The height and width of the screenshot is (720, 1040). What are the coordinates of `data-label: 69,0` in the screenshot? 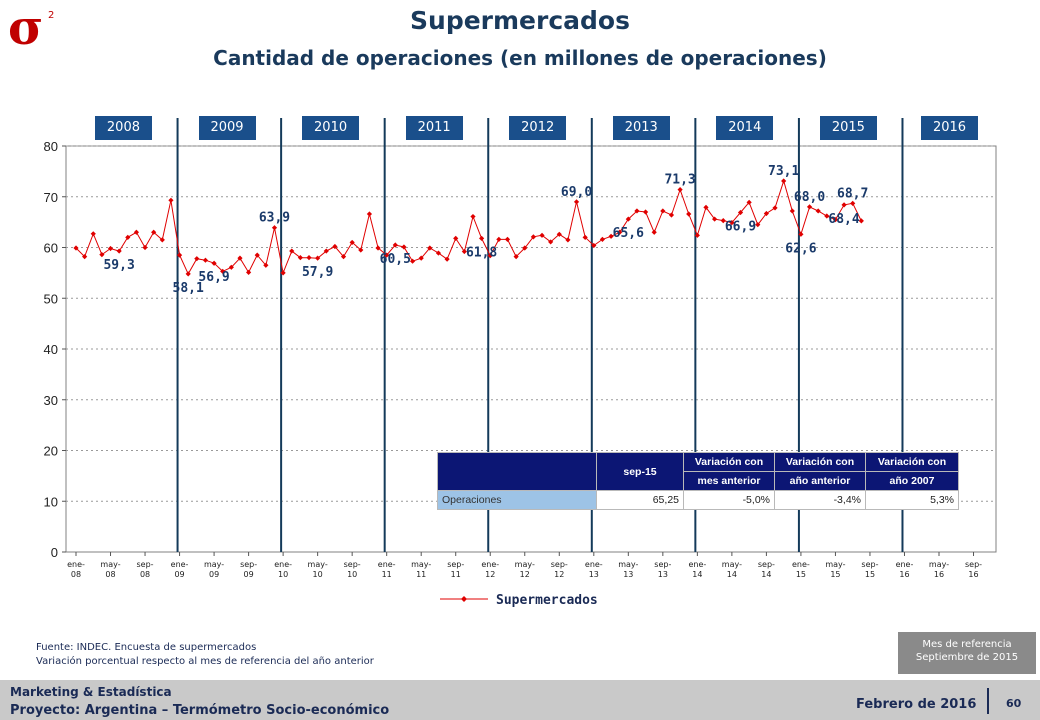 It's located at (576, 192).